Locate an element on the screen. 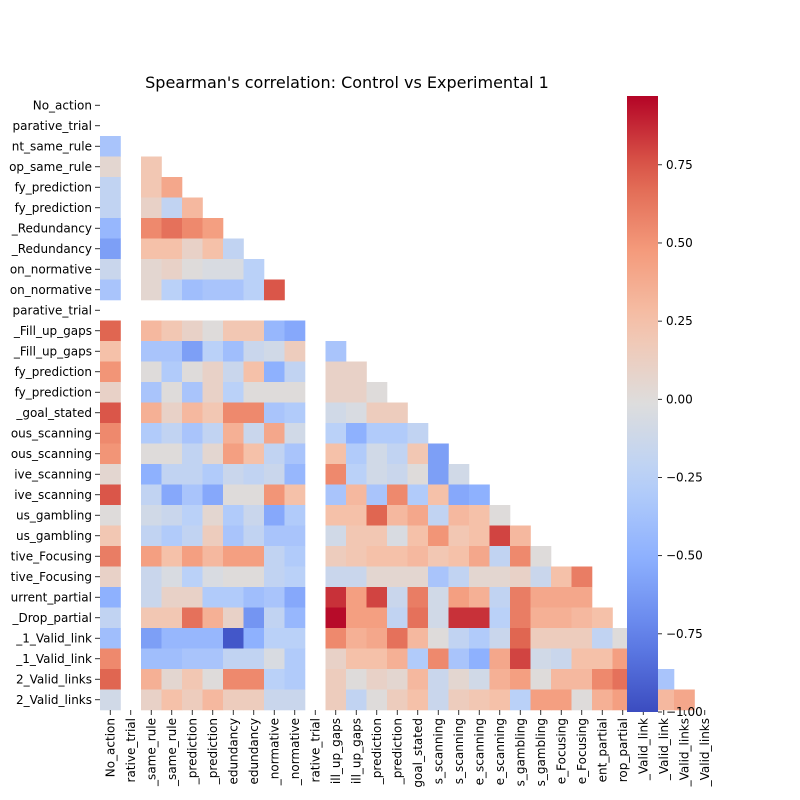 The height and width of the screenshot is (800, 800). row-label: ous_scanning is located at coordinates (51, 454).